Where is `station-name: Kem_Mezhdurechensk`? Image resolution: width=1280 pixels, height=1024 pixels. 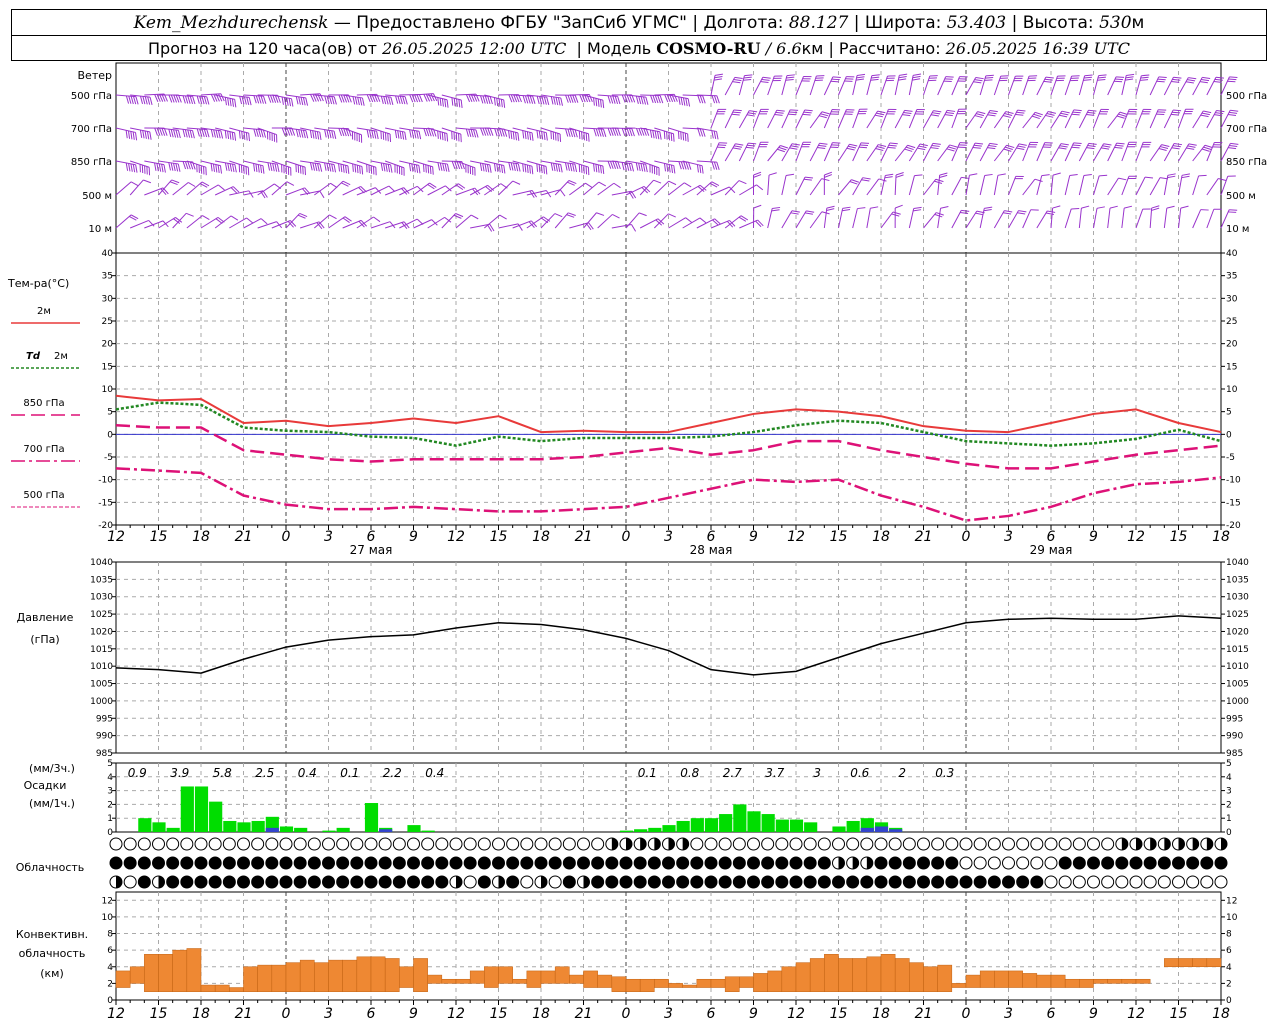 station-name: Kem_Mezhdurechensk is located at coordinates (231, 22).